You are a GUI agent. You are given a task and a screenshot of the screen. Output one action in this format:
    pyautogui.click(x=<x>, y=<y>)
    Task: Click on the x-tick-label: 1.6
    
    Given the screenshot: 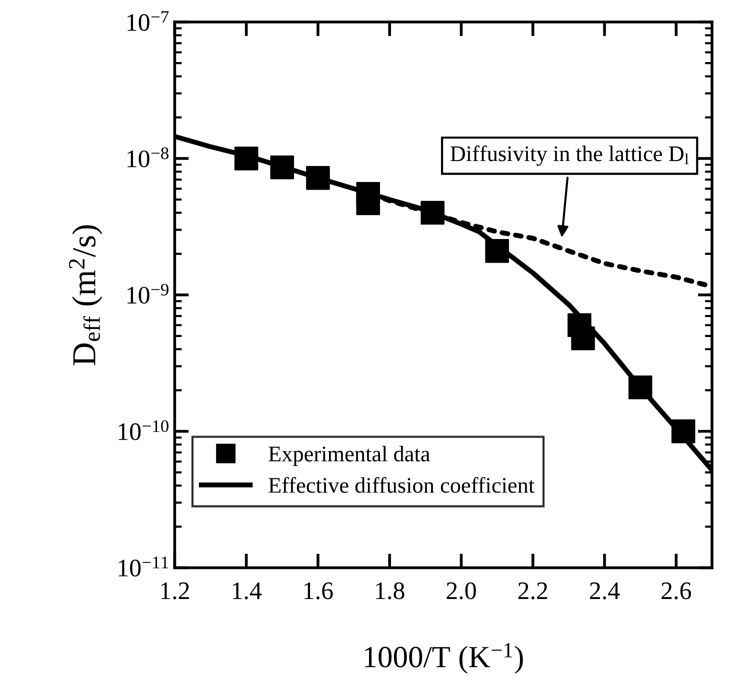 What is the action you would take?
    pyautogui.click(x=318, y=591)
    